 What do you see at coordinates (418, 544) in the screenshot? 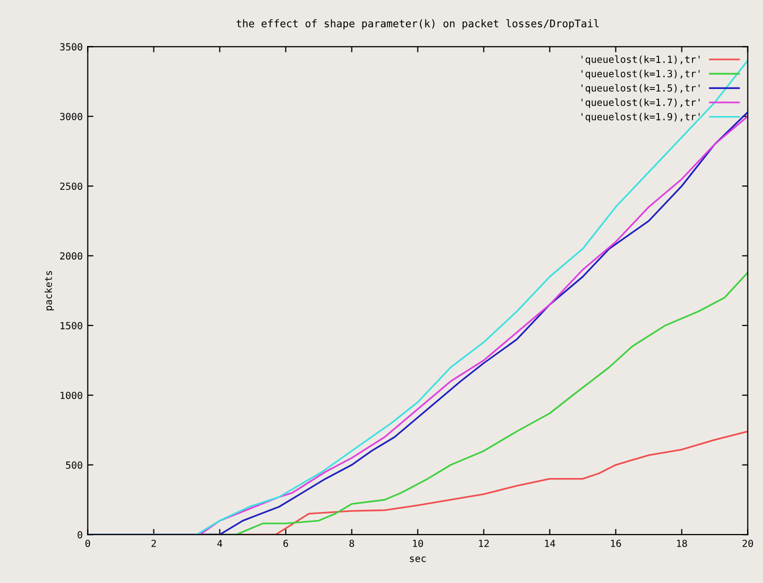
I see `x-tick-label: 10` at bounding box center [418, 544].